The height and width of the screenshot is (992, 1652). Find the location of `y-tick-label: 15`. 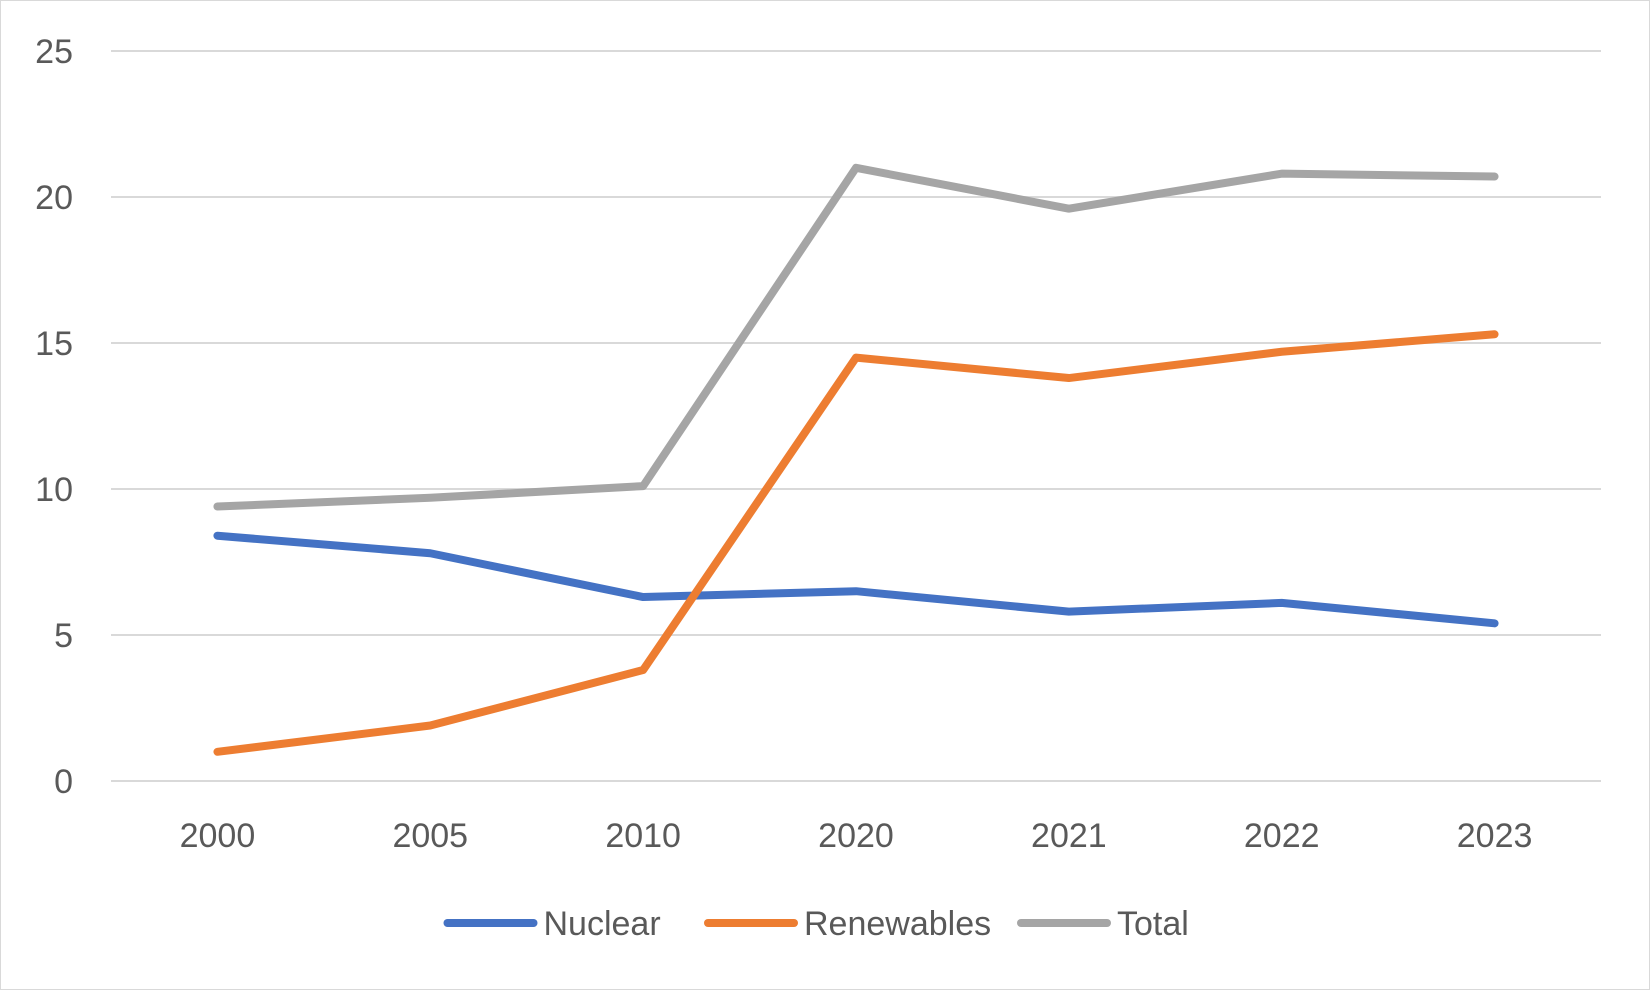

y-tick-label: 15 is located at coordinates (54, 344).